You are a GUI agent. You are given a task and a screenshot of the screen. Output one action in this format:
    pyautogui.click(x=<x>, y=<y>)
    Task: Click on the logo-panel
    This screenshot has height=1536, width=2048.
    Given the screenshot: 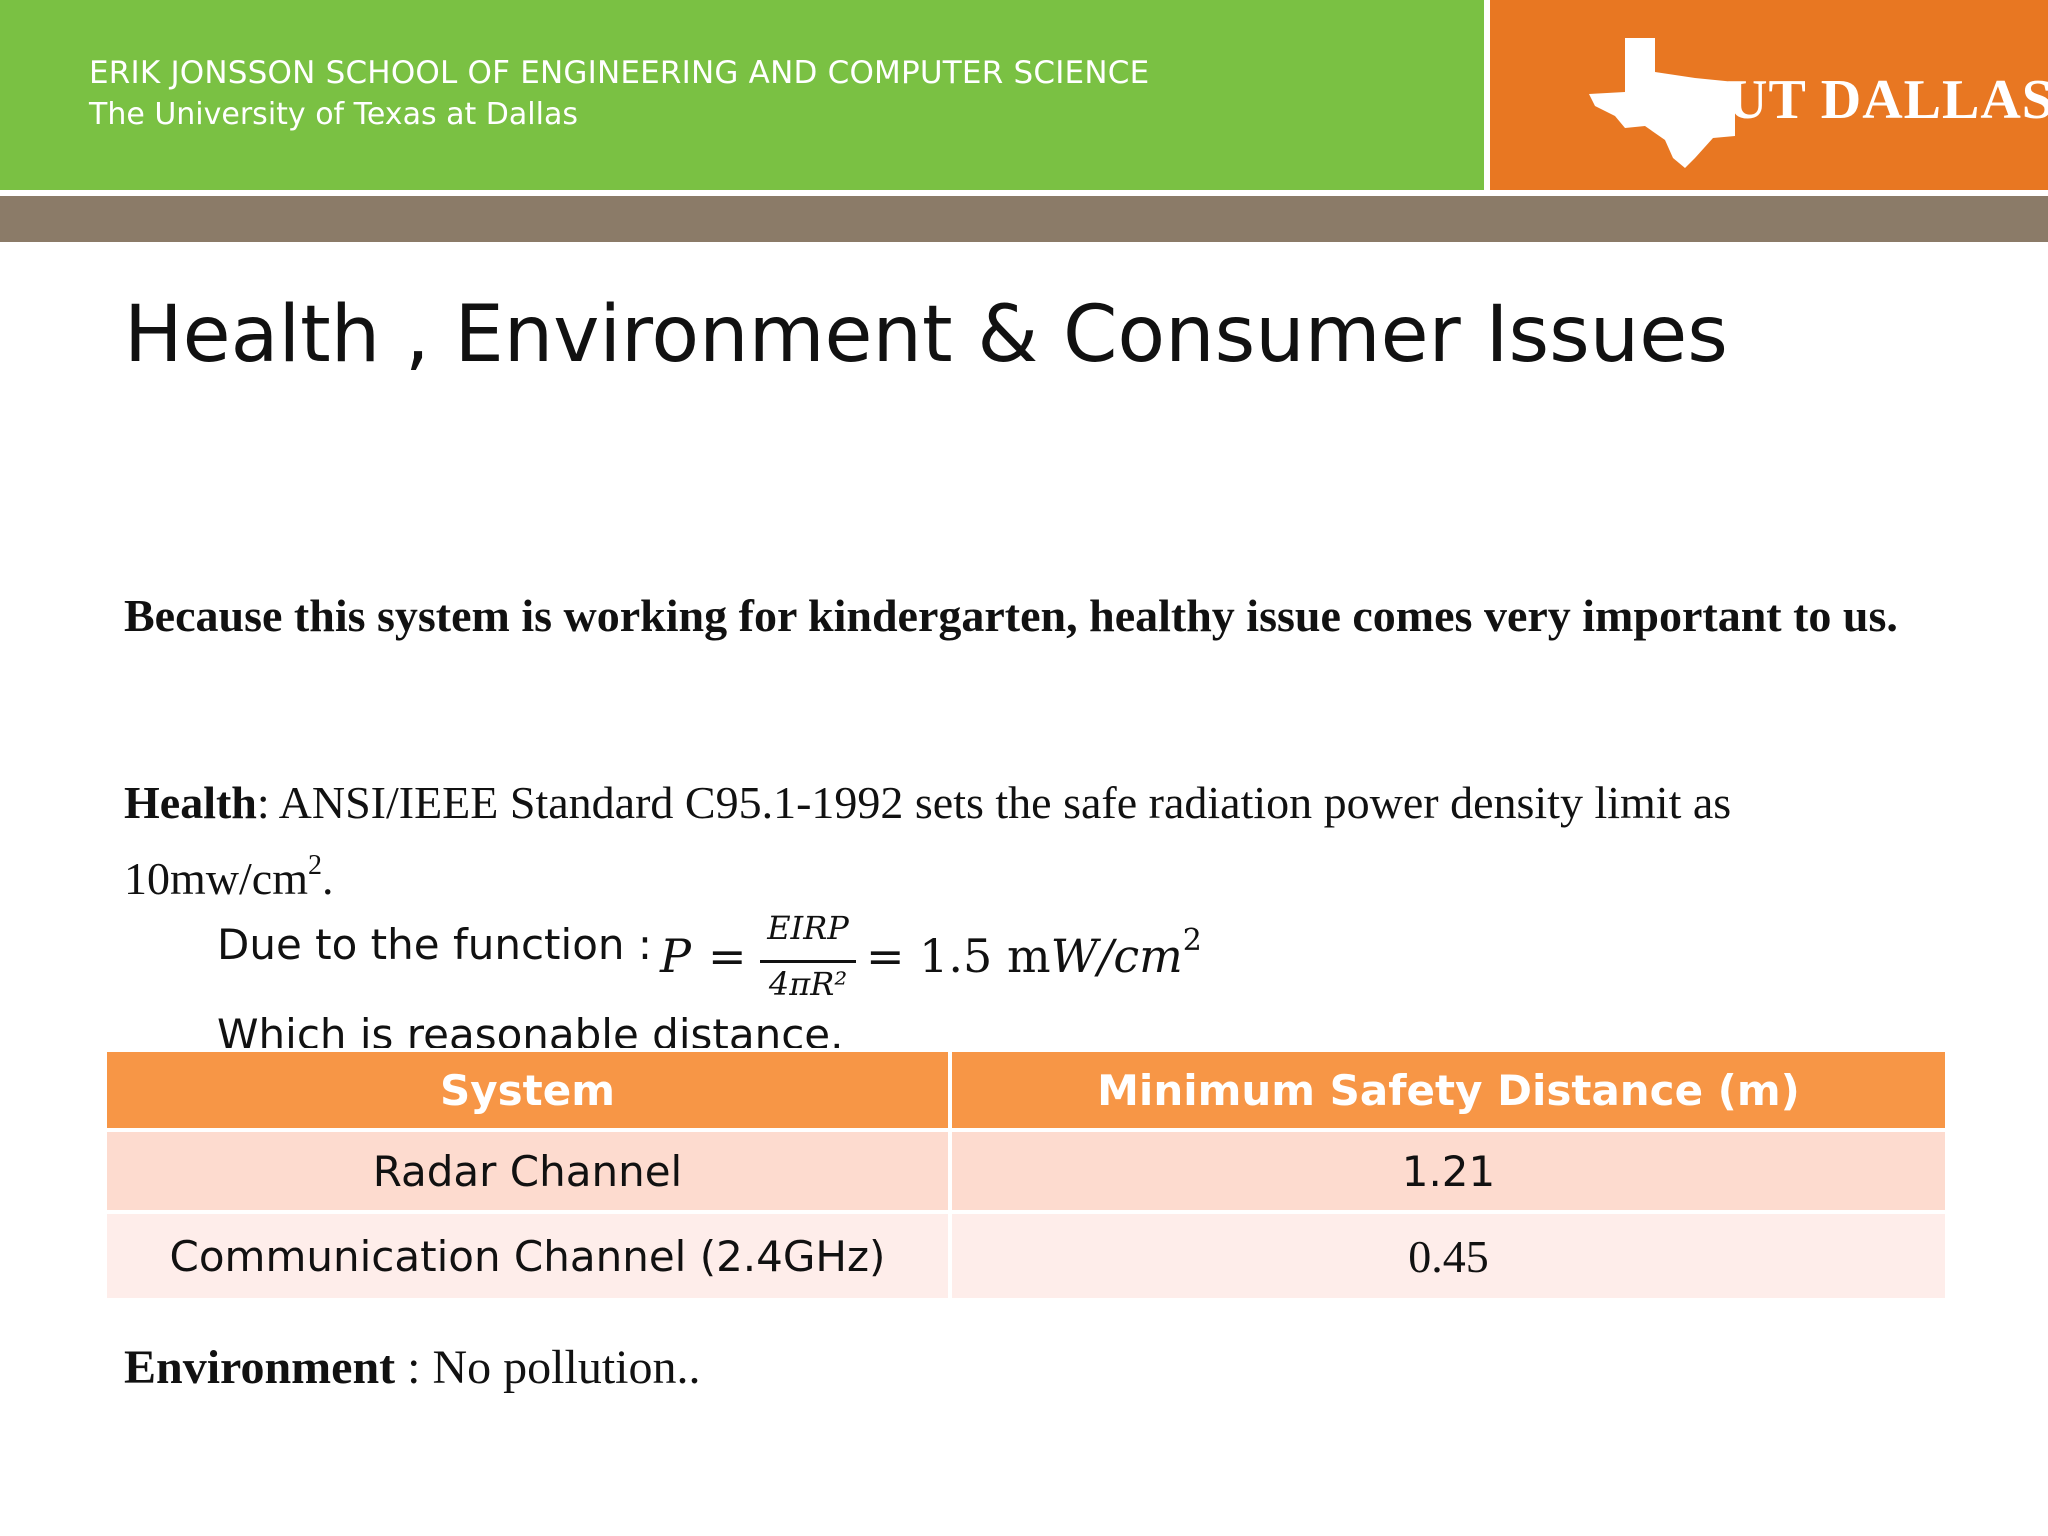 What is the action you would take?
    pyautogui.click(x=1769, y=95)
    